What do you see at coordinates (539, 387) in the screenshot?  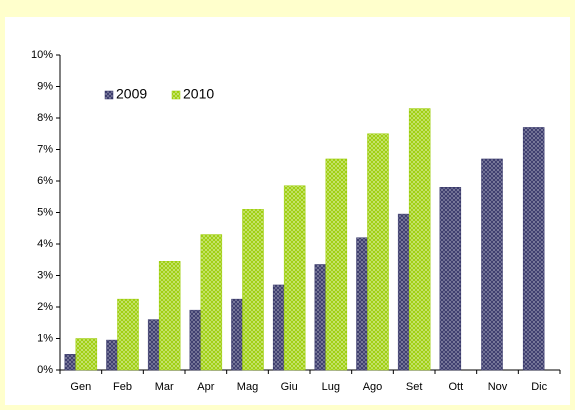 I see `x-tick-label: Dic` at bounding box center [539, 387].